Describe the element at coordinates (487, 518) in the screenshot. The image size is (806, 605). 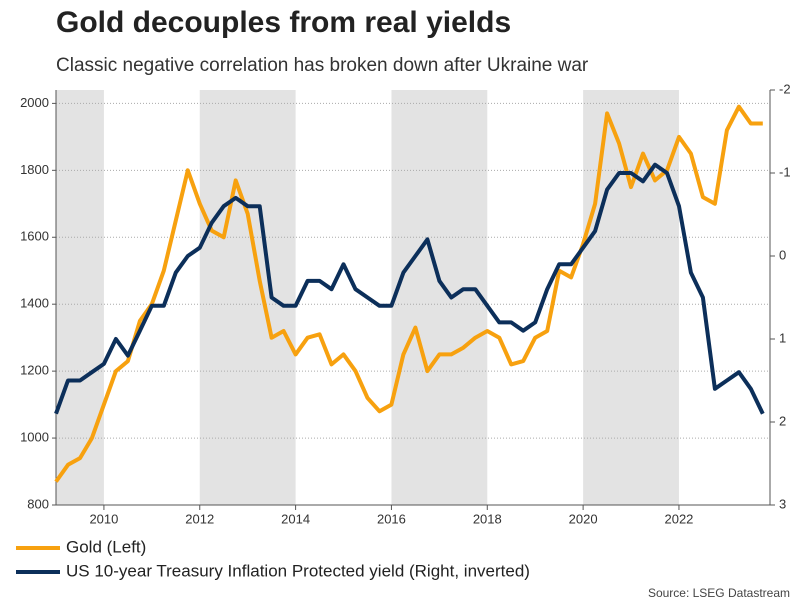
I see `x-tick-label: 2018` at that location.